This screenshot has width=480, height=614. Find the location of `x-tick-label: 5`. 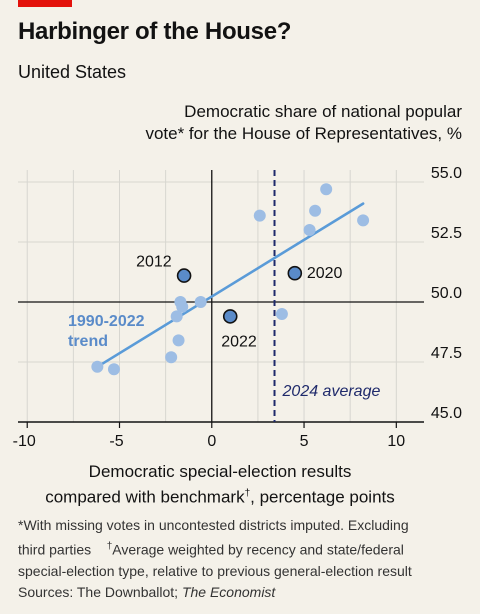

x-tick-label: 5 is located at coordinates (304, 441).